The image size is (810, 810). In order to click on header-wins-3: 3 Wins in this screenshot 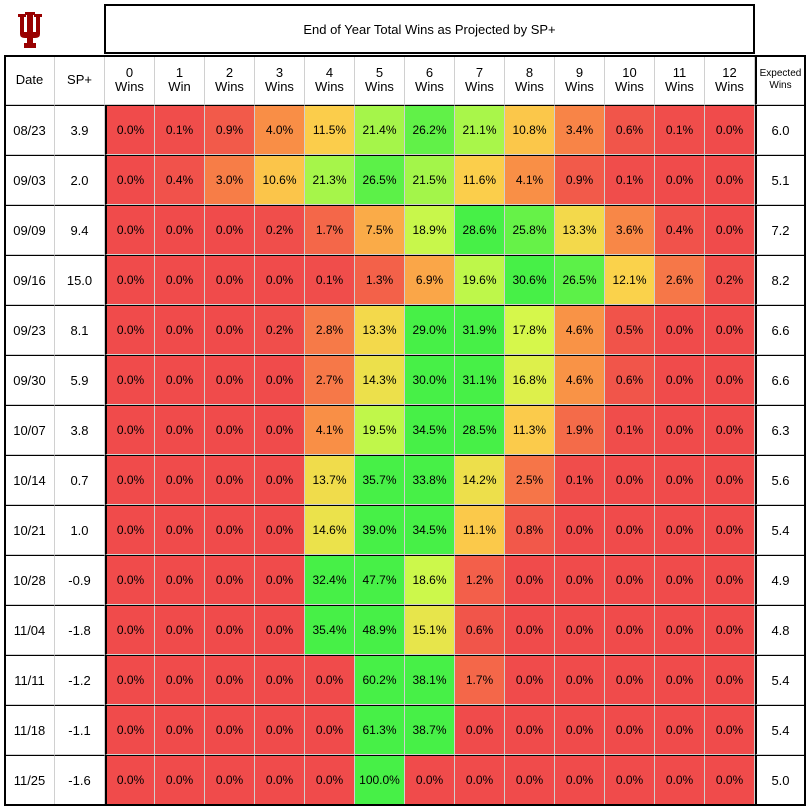, I will do `click(280, 80)`.